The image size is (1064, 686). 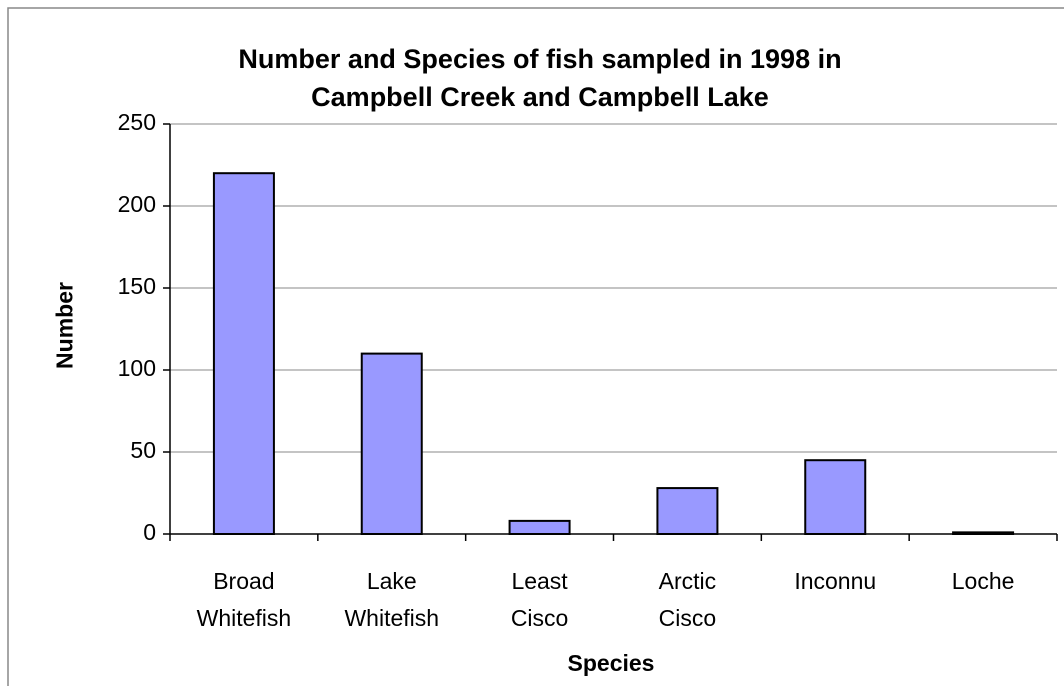 I want to click on y-axis-label: Number, so click(x=64, y=325).